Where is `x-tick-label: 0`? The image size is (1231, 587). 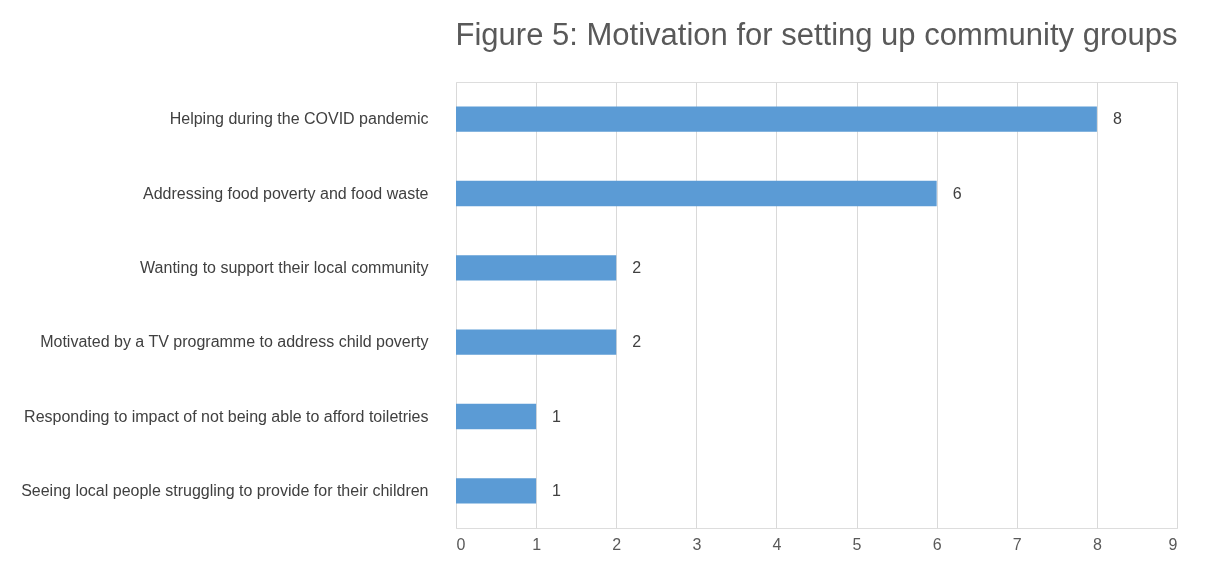 x-tick-label: 0 is located at coordinates (461, 544).